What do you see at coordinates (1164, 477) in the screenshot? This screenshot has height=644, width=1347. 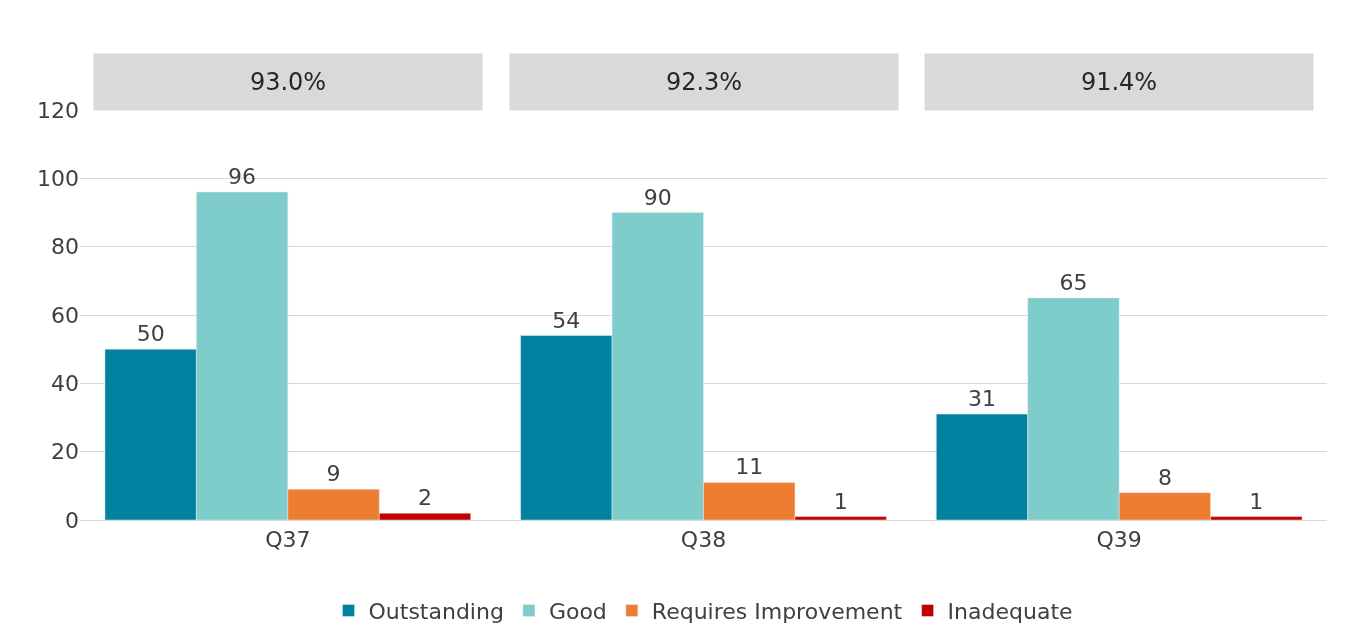 I see `data-label: 8` at bounding box center [1164, 477].